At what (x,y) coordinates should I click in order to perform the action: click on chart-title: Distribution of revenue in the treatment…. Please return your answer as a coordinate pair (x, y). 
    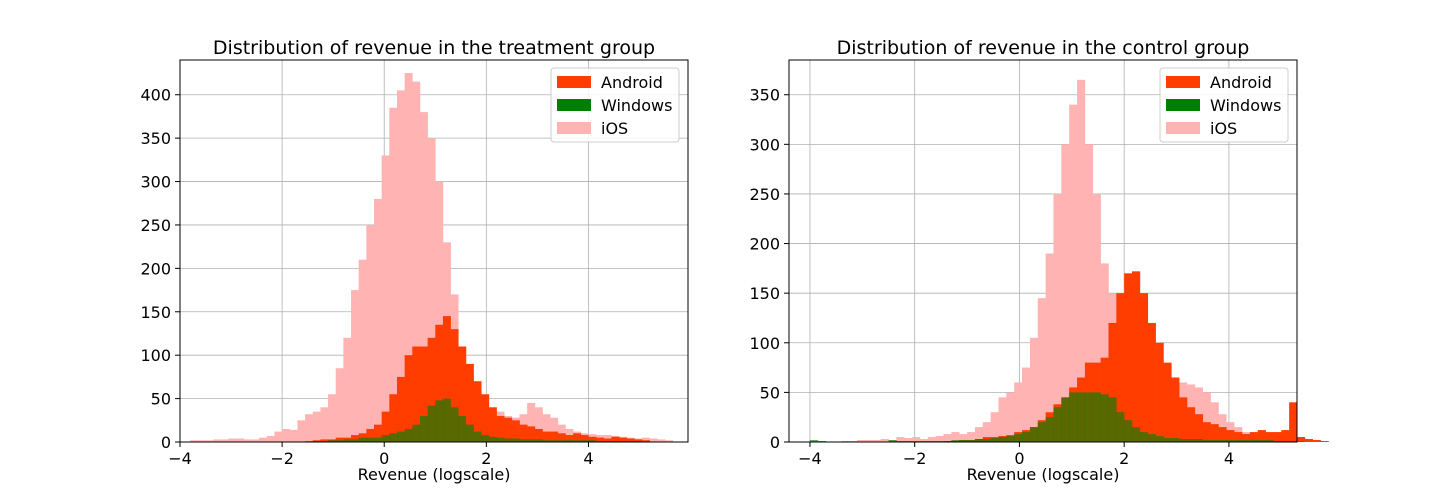
    Looking at the image, I should click on (434, 48).